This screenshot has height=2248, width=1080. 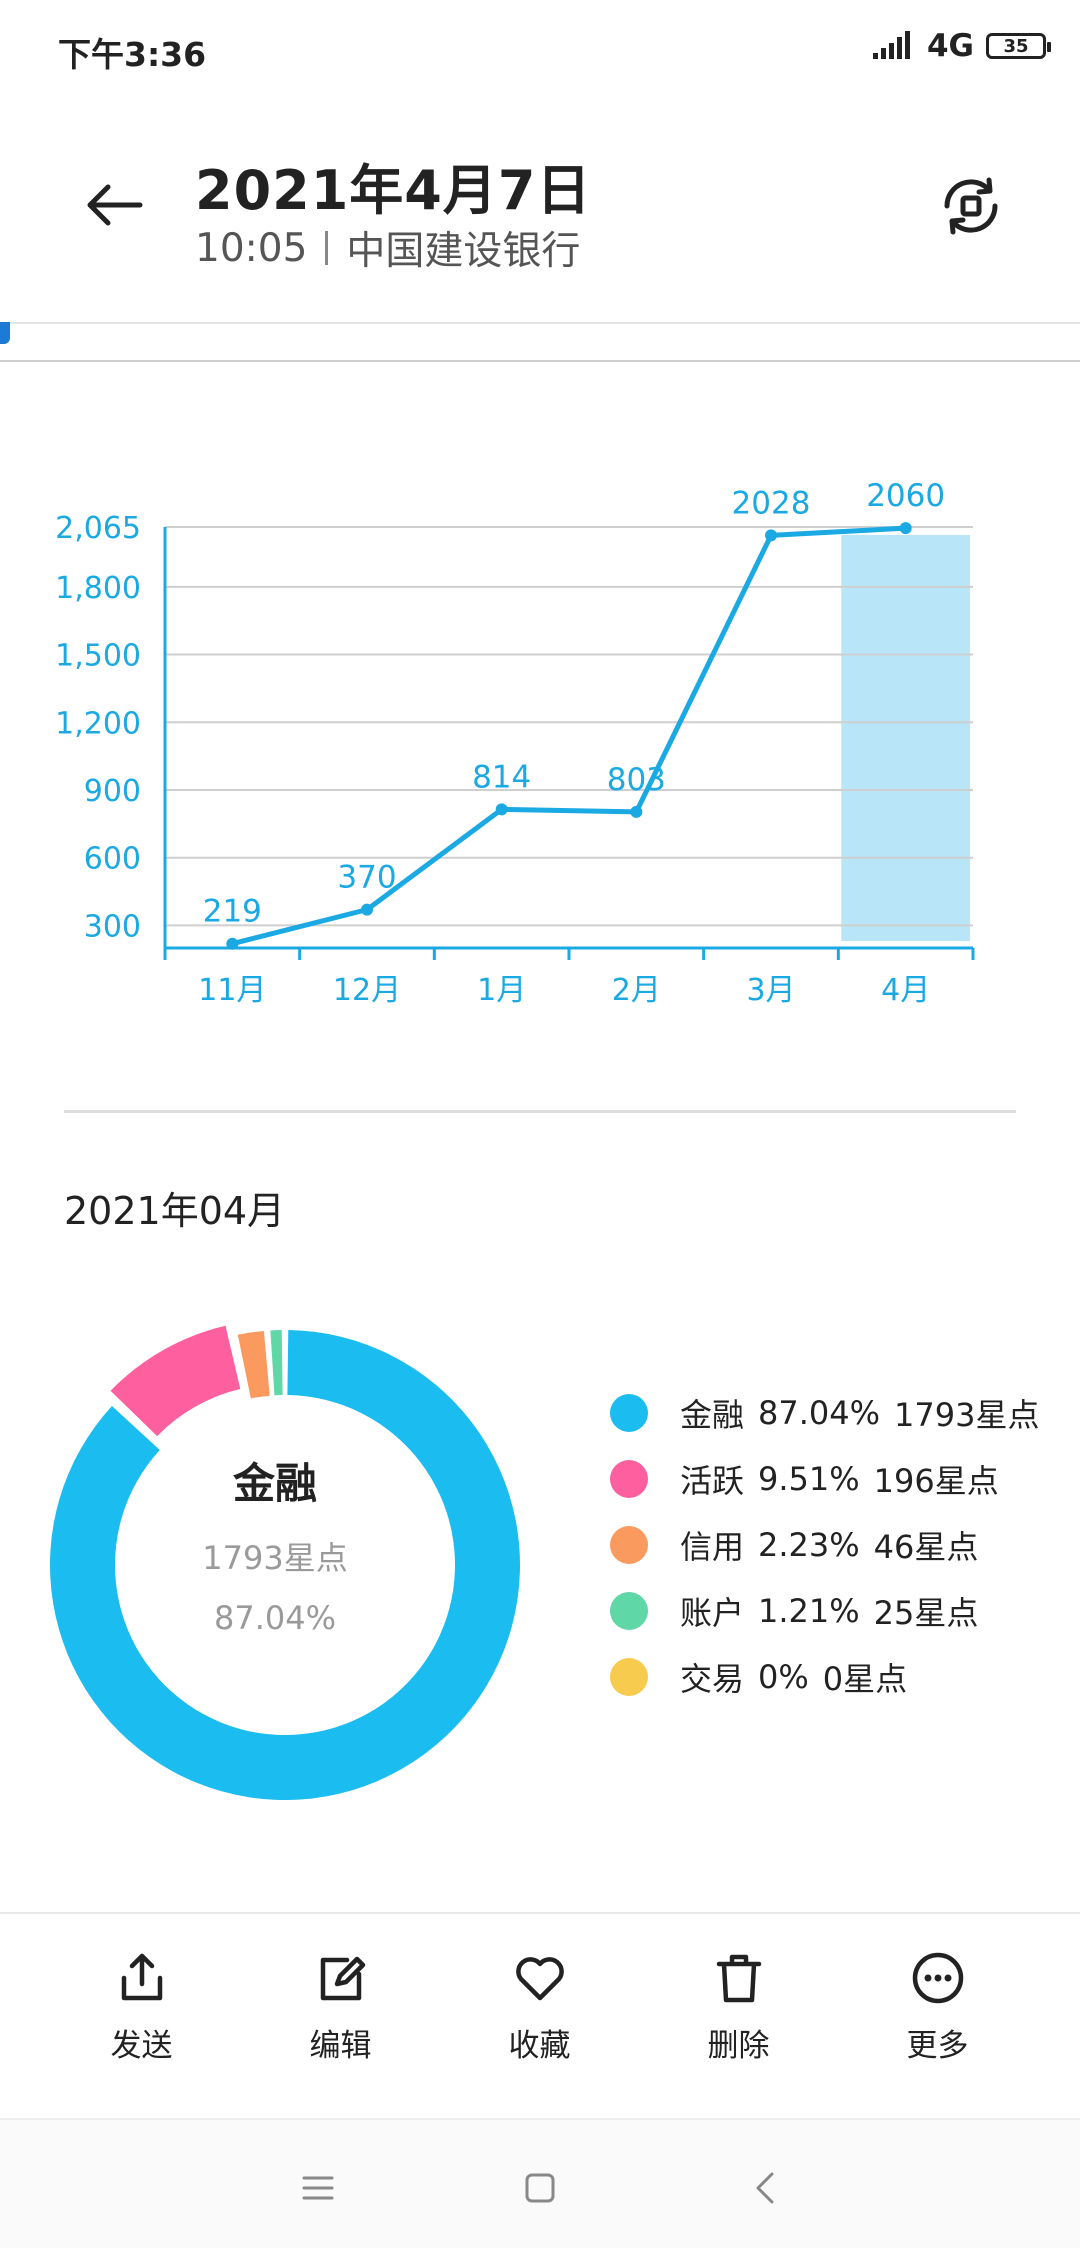 I want to click on heart-icon, so click(x=539, y=1979).